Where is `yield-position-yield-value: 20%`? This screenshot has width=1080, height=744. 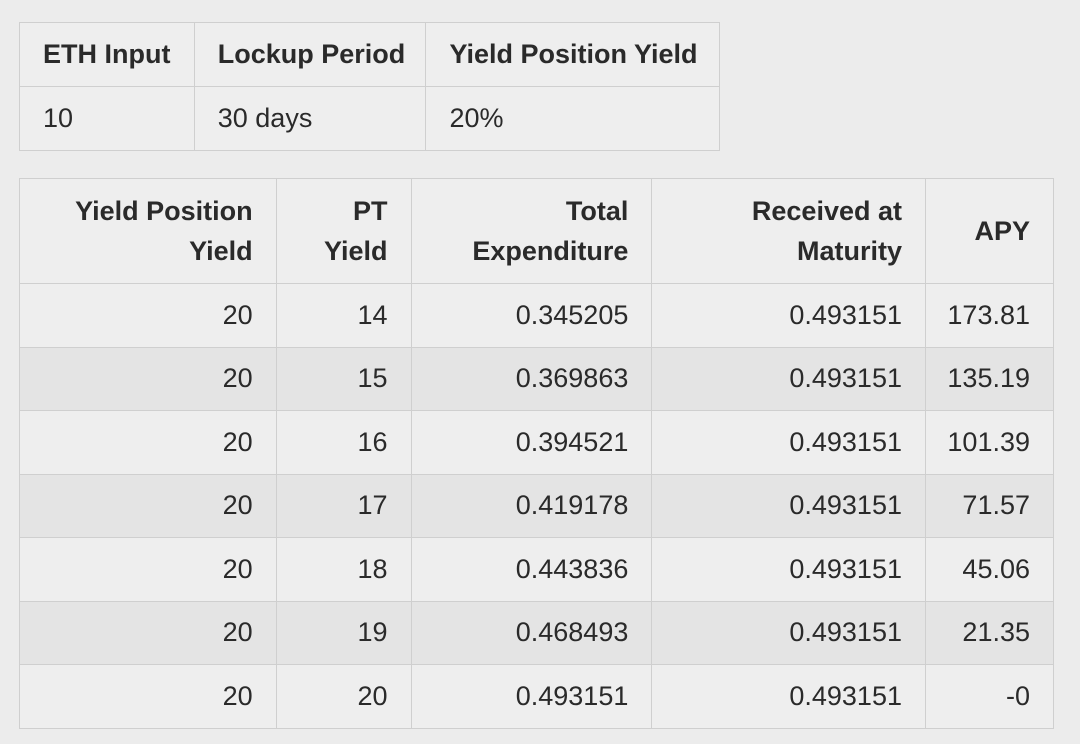
yield-position-yield-value: 20% is located at coordinates (572, 118).